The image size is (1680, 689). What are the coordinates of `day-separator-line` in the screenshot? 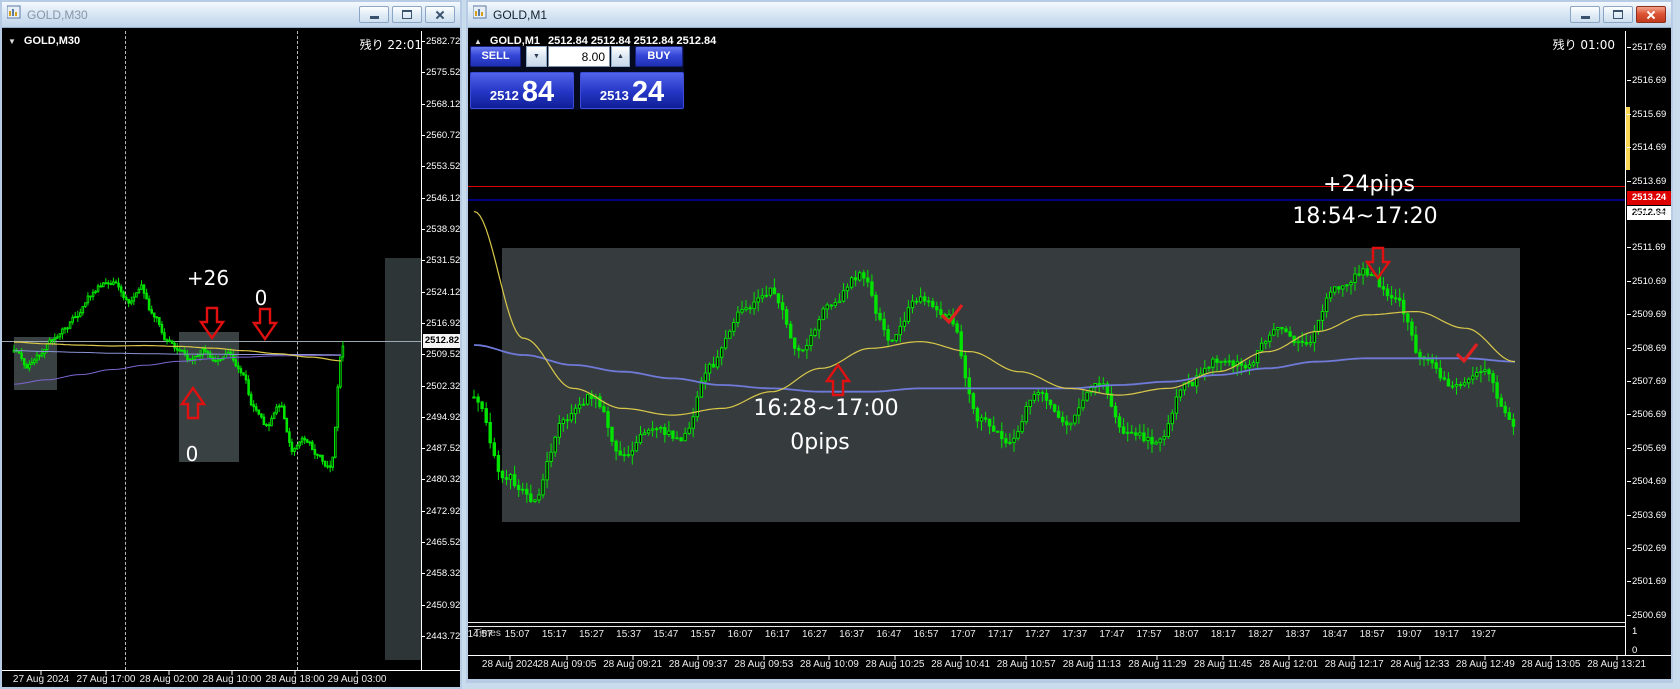 It's located at (125, 350).